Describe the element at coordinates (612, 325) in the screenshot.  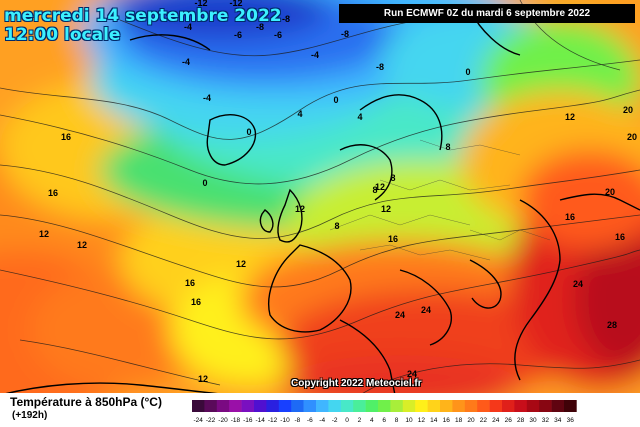
I see `isotherm-label: 28` at that location.